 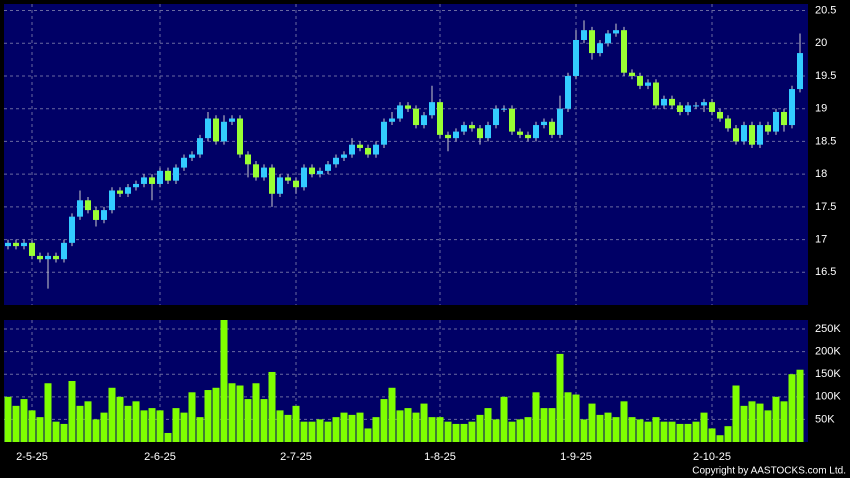 I want to click on y-tick-label: 16.5, so click(x=825, y=272).